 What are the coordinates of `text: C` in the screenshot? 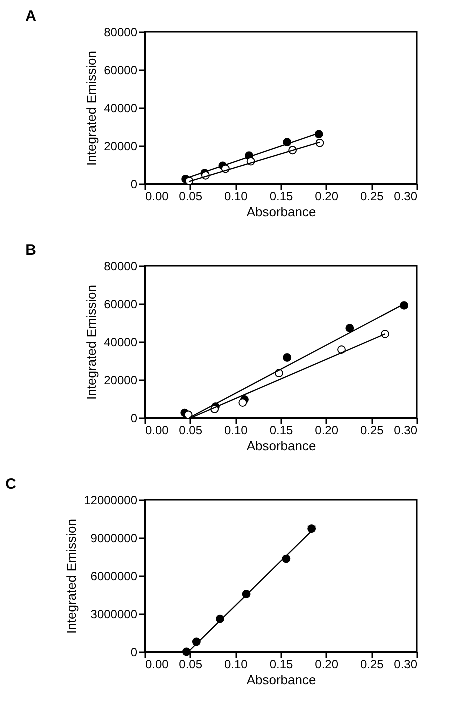 It's located at (11, 484).